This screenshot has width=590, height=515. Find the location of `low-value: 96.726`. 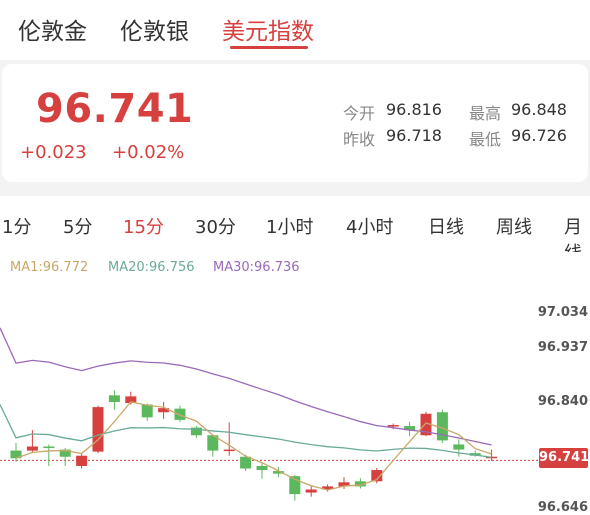

low-value: 96.726 is located at coordinates (539, 135).